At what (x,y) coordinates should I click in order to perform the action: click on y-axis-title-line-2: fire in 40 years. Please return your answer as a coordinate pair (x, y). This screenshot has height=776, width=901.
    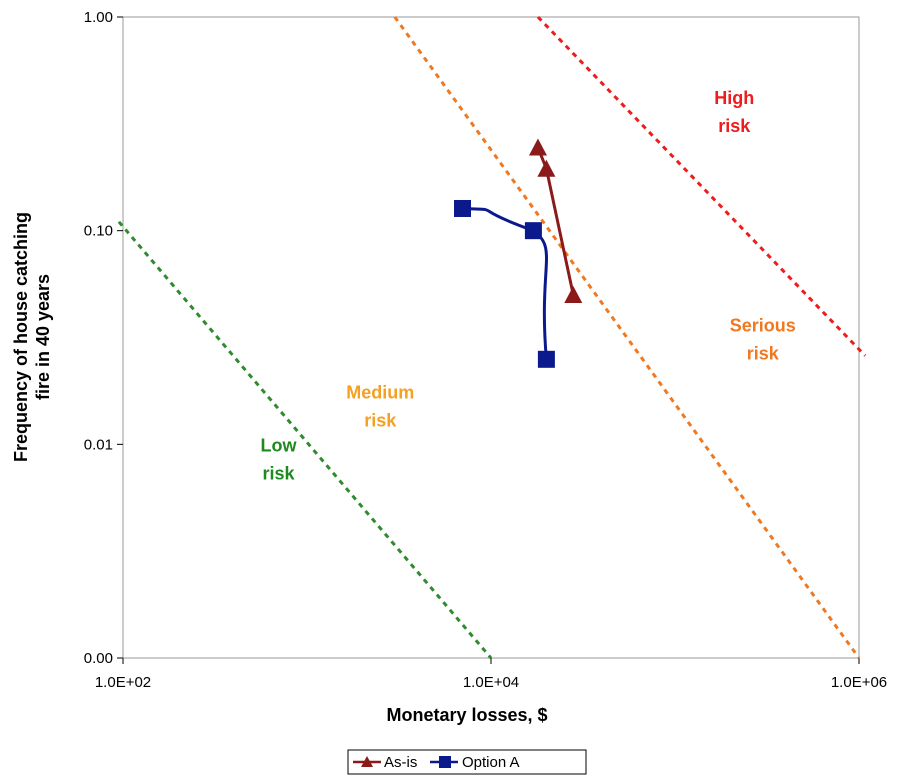
    Looking at the image, I should click on (43, 337).